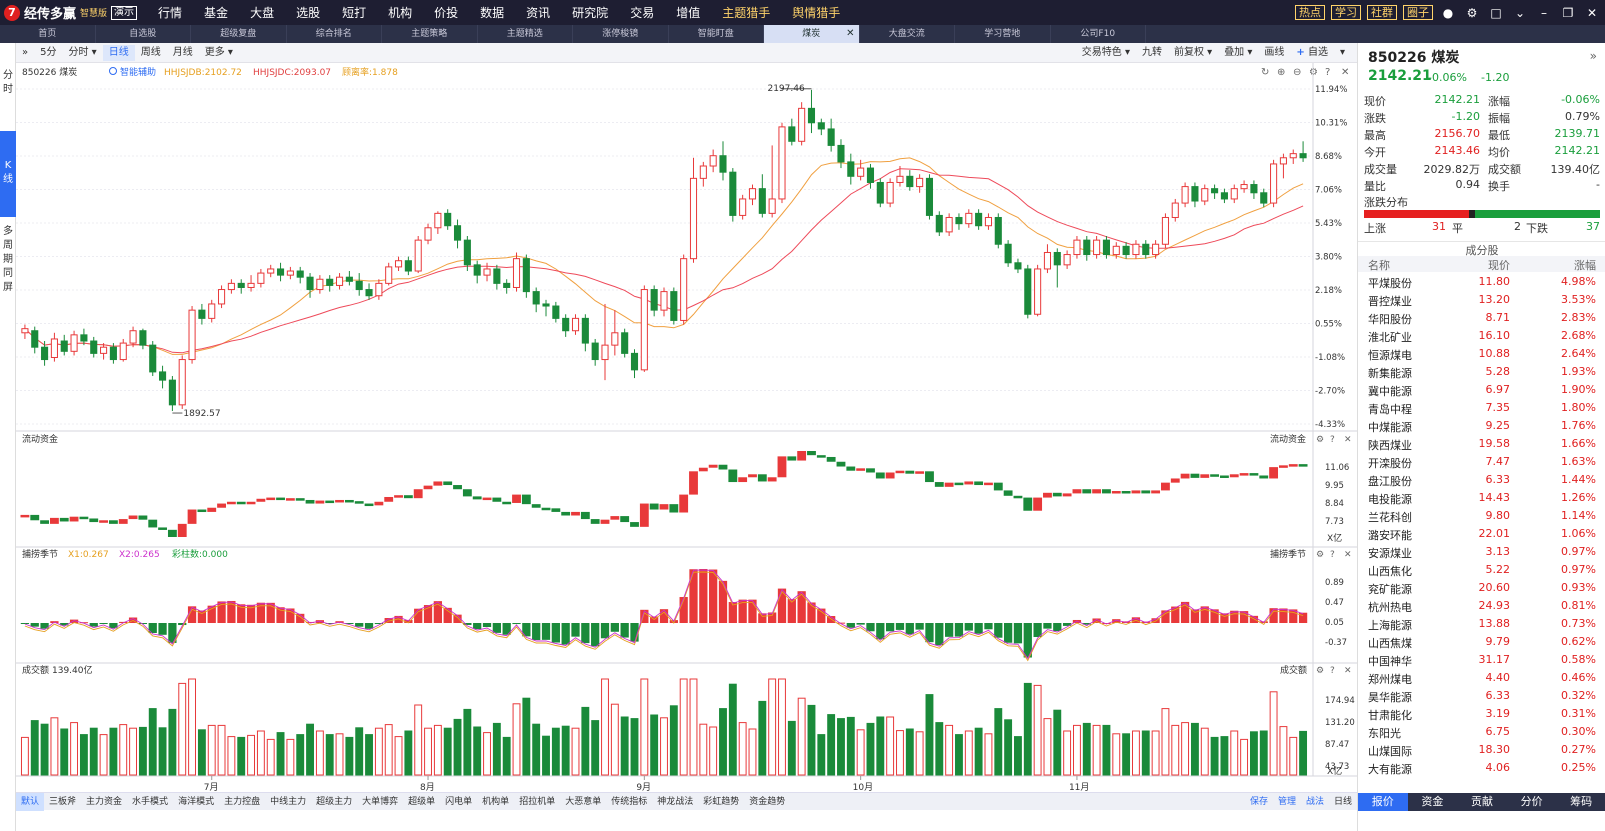 The height and width of the screenshot is (831, 1605). I want to click on indicator-tab-14: 传统指标, so click(629, 801).